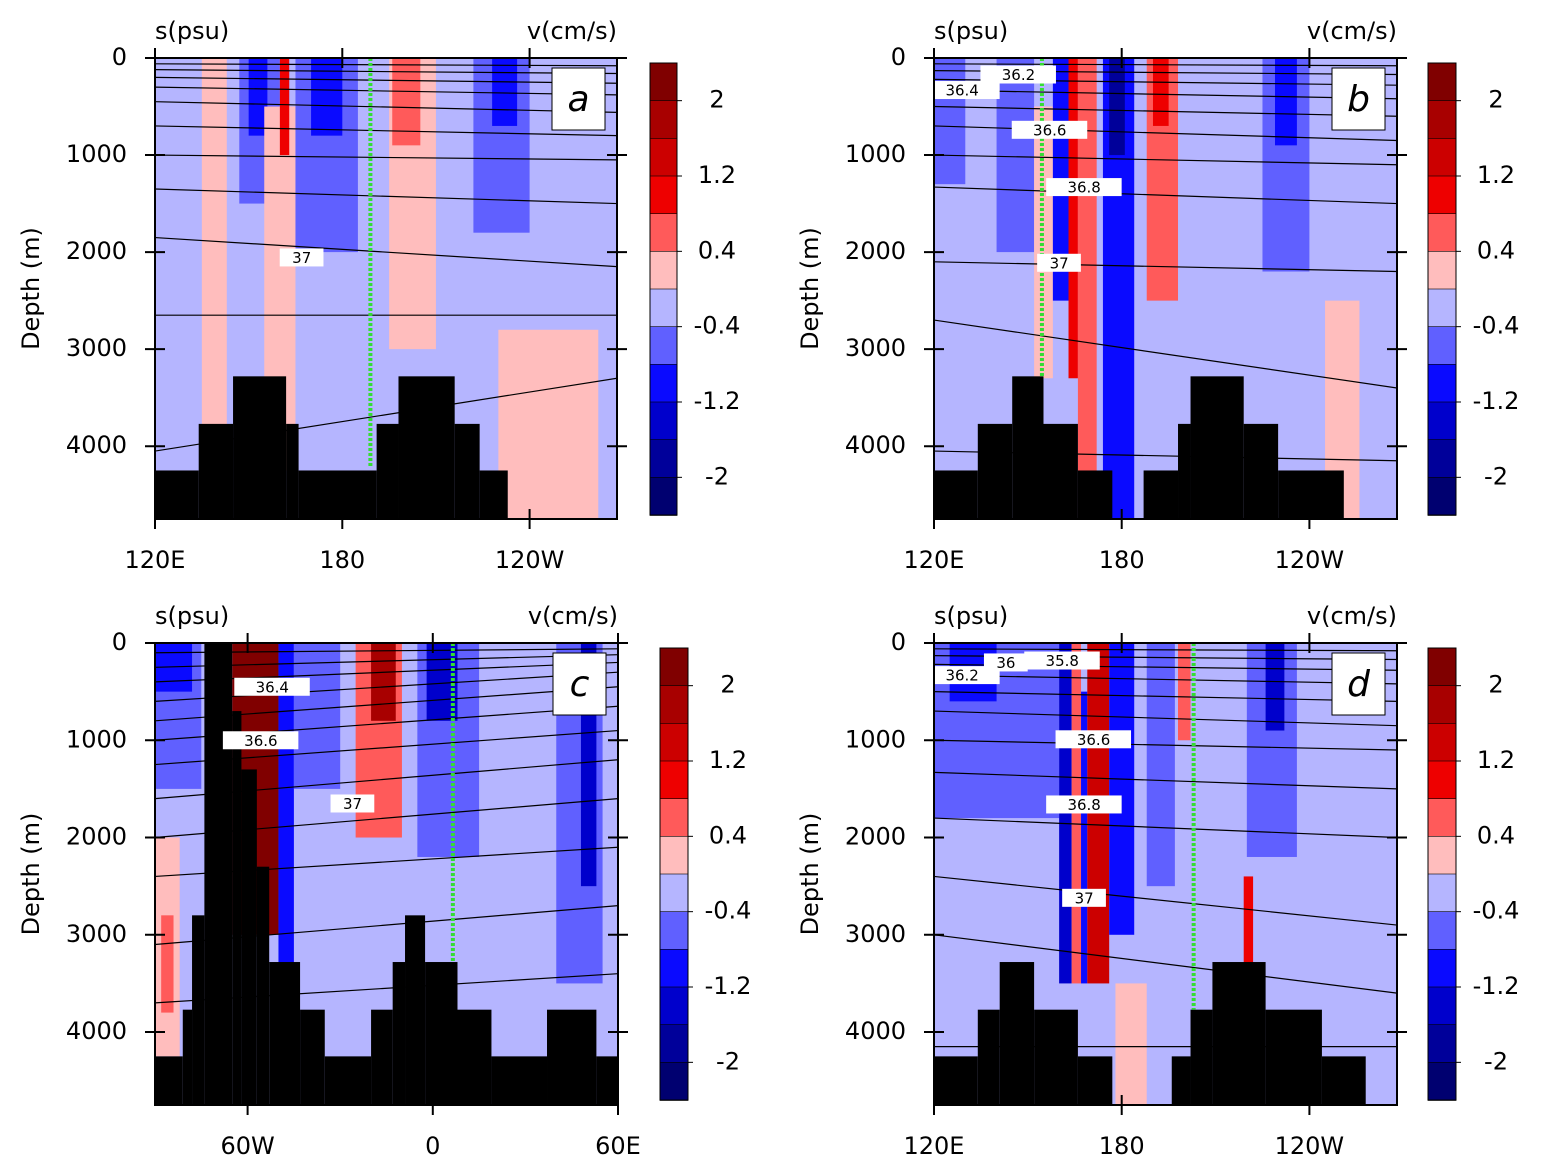 The height and width of the screenshot is (1176, 1548). What do you see at coordinates (1005, 663) in the screenshot?
I see `contour-label: 36` at bounding box center [1005, 663].